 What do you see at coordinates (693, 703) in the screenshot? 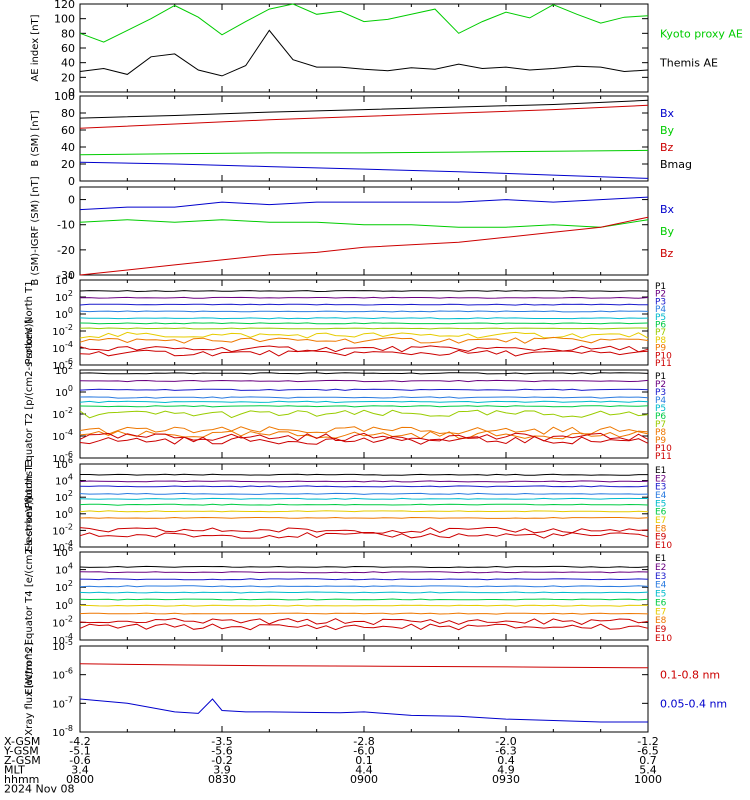
I see `panel-8-legend-0.05-0.4 nm: 0.05-0.4 nm` at bounding box center [693, 703].